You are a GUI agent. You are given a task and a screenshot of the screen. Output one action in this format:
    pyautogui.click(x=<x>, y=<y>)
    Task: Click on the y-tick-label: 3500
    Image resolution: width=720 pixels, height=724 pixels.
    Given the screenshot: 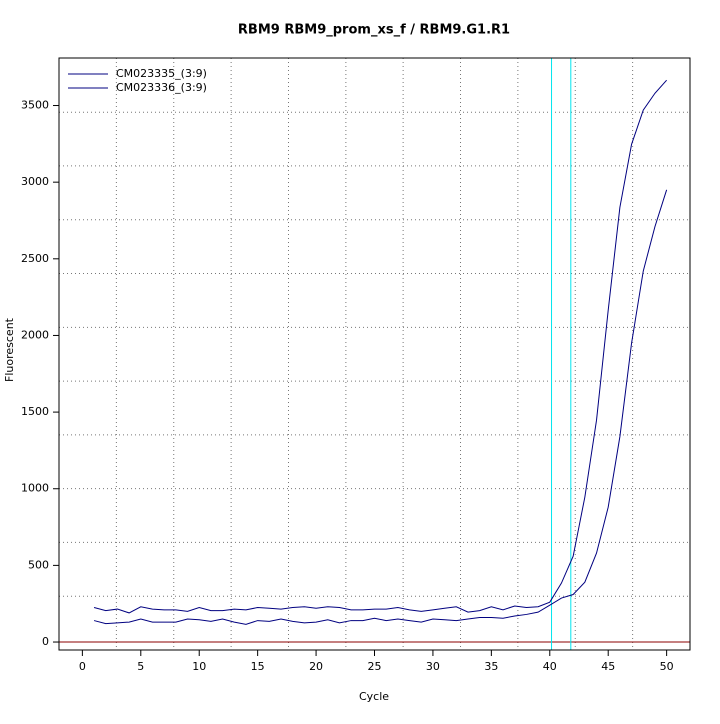 What is the action you would take?
    pyautogui.click(x=35, y=105)
    